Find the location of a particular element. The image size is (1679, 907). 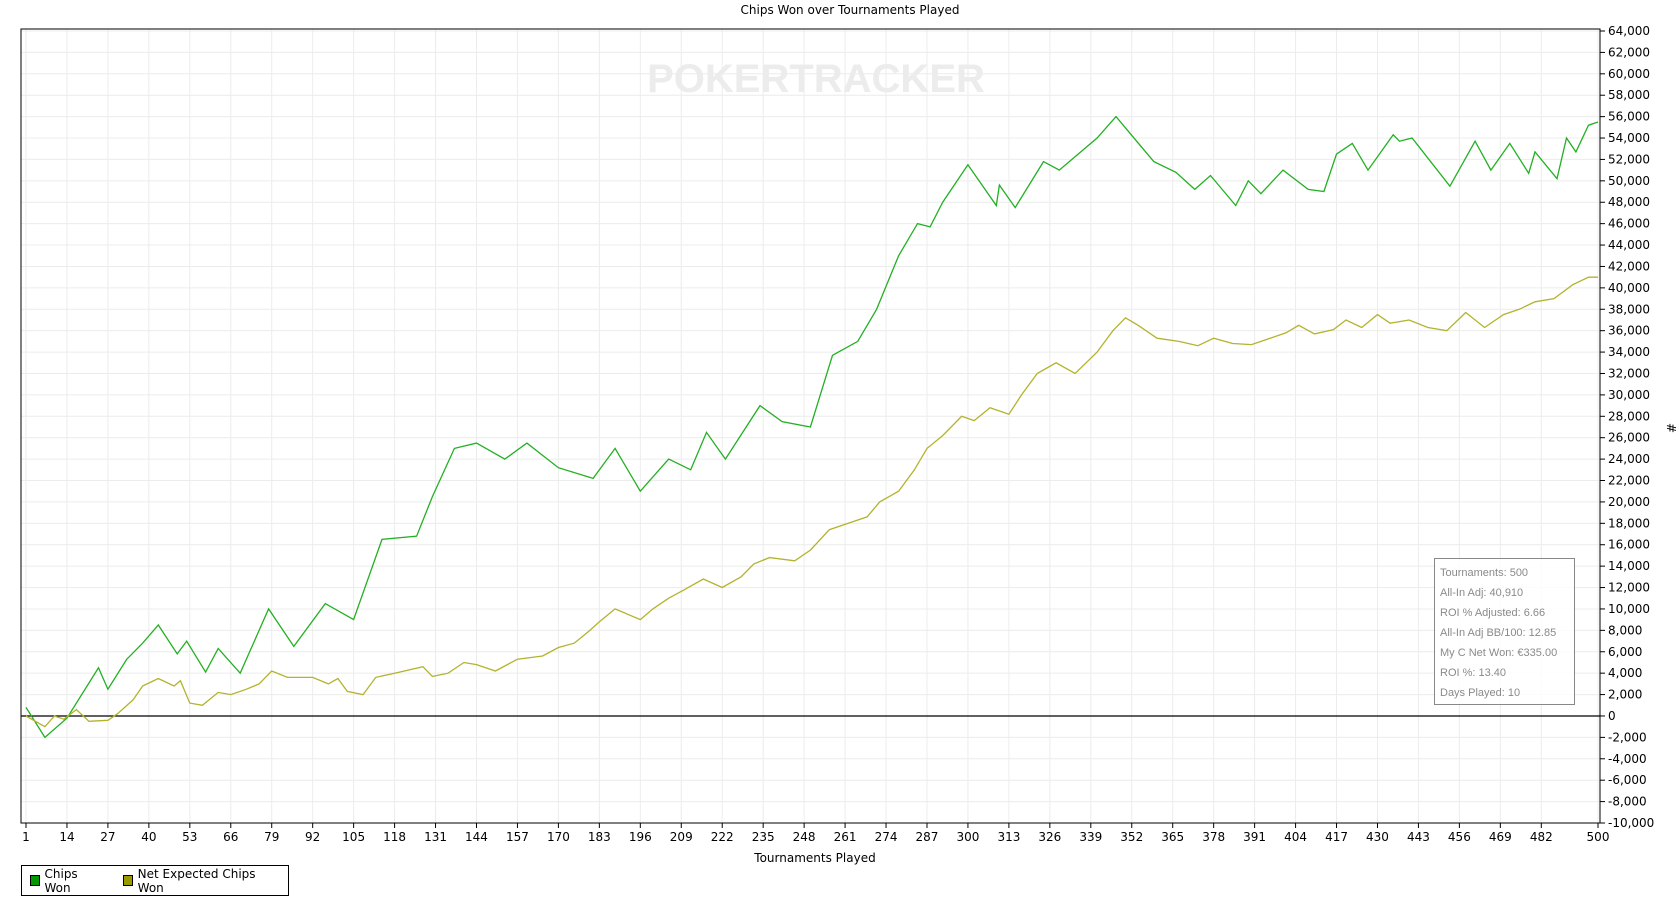

x-tick-label: 92 is located at coordinates (312, 837).